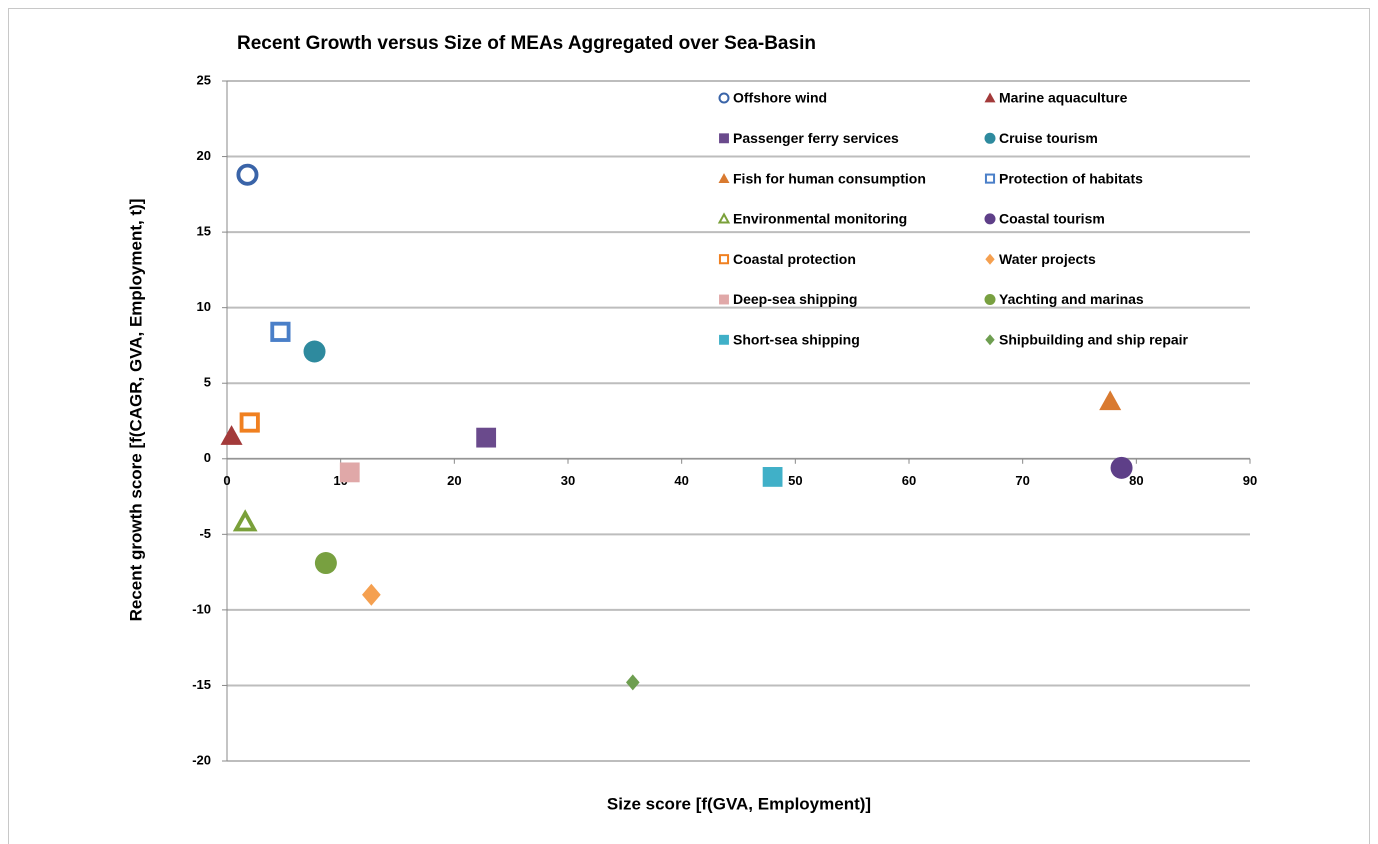  What do you see at coordinates (1071, 178) in the screenshot?
I see `legend-label: Protection of habitats` at bounding box center [1071, 178].